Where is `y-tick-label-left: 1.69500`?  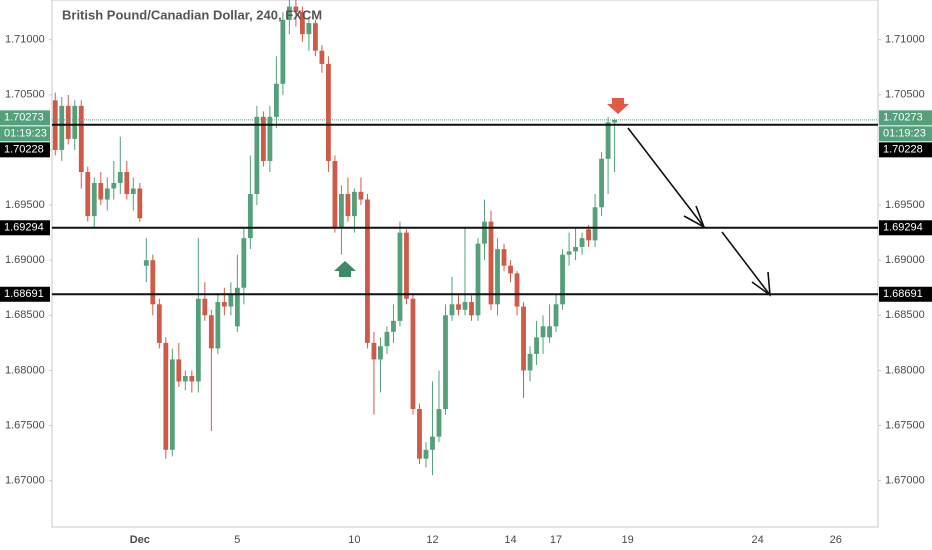 y-tick-label-left: 1.69500 is located at coordinates (25, 205).